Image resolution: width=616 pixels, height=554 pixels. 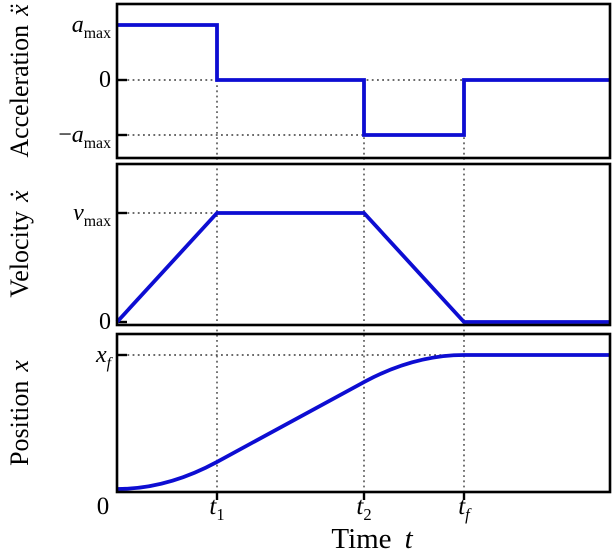 I want to click on velocity-ytick-label: vmax, so click(x=55, y=214).